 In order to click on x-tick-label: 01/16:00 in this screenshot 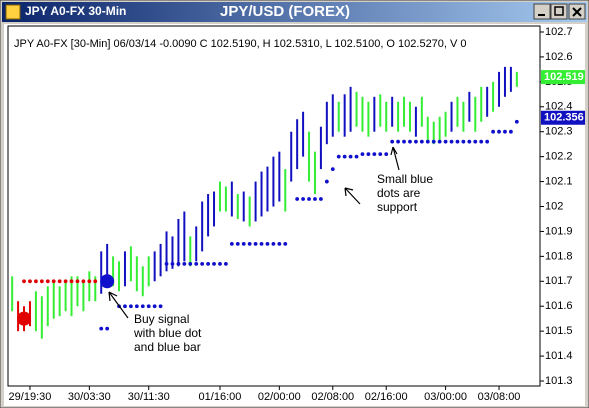, I will do `click(220, 397)`.